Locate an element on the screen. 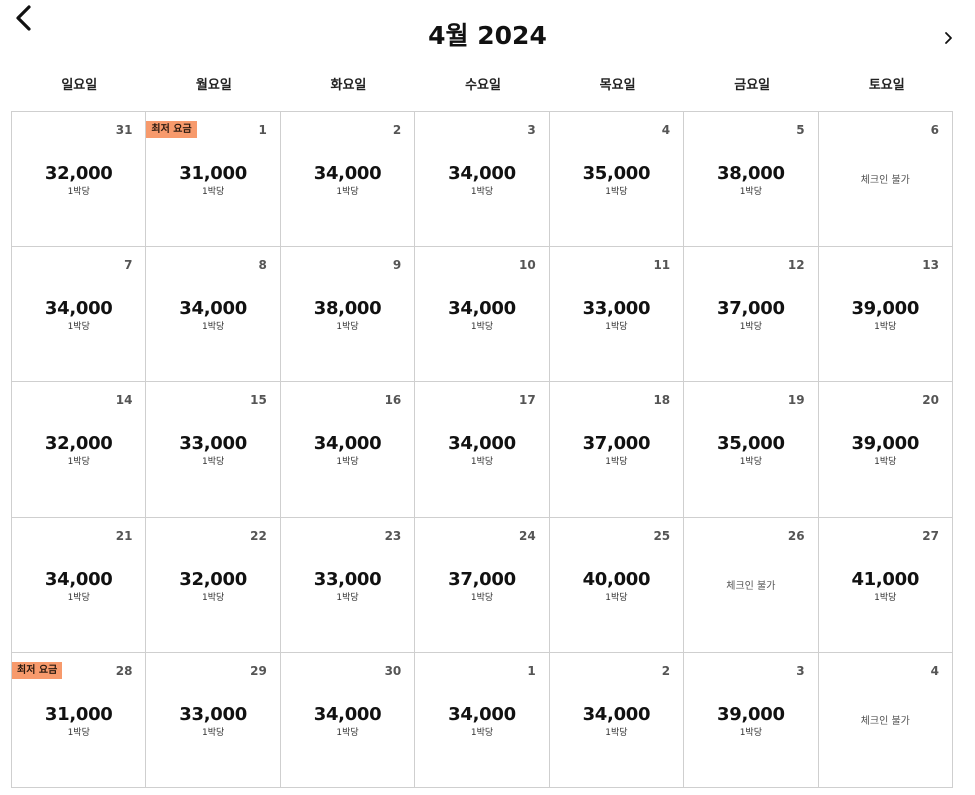  calendar-day-cell: 3 39,000 1박당 is located at coordinates (751, 720).